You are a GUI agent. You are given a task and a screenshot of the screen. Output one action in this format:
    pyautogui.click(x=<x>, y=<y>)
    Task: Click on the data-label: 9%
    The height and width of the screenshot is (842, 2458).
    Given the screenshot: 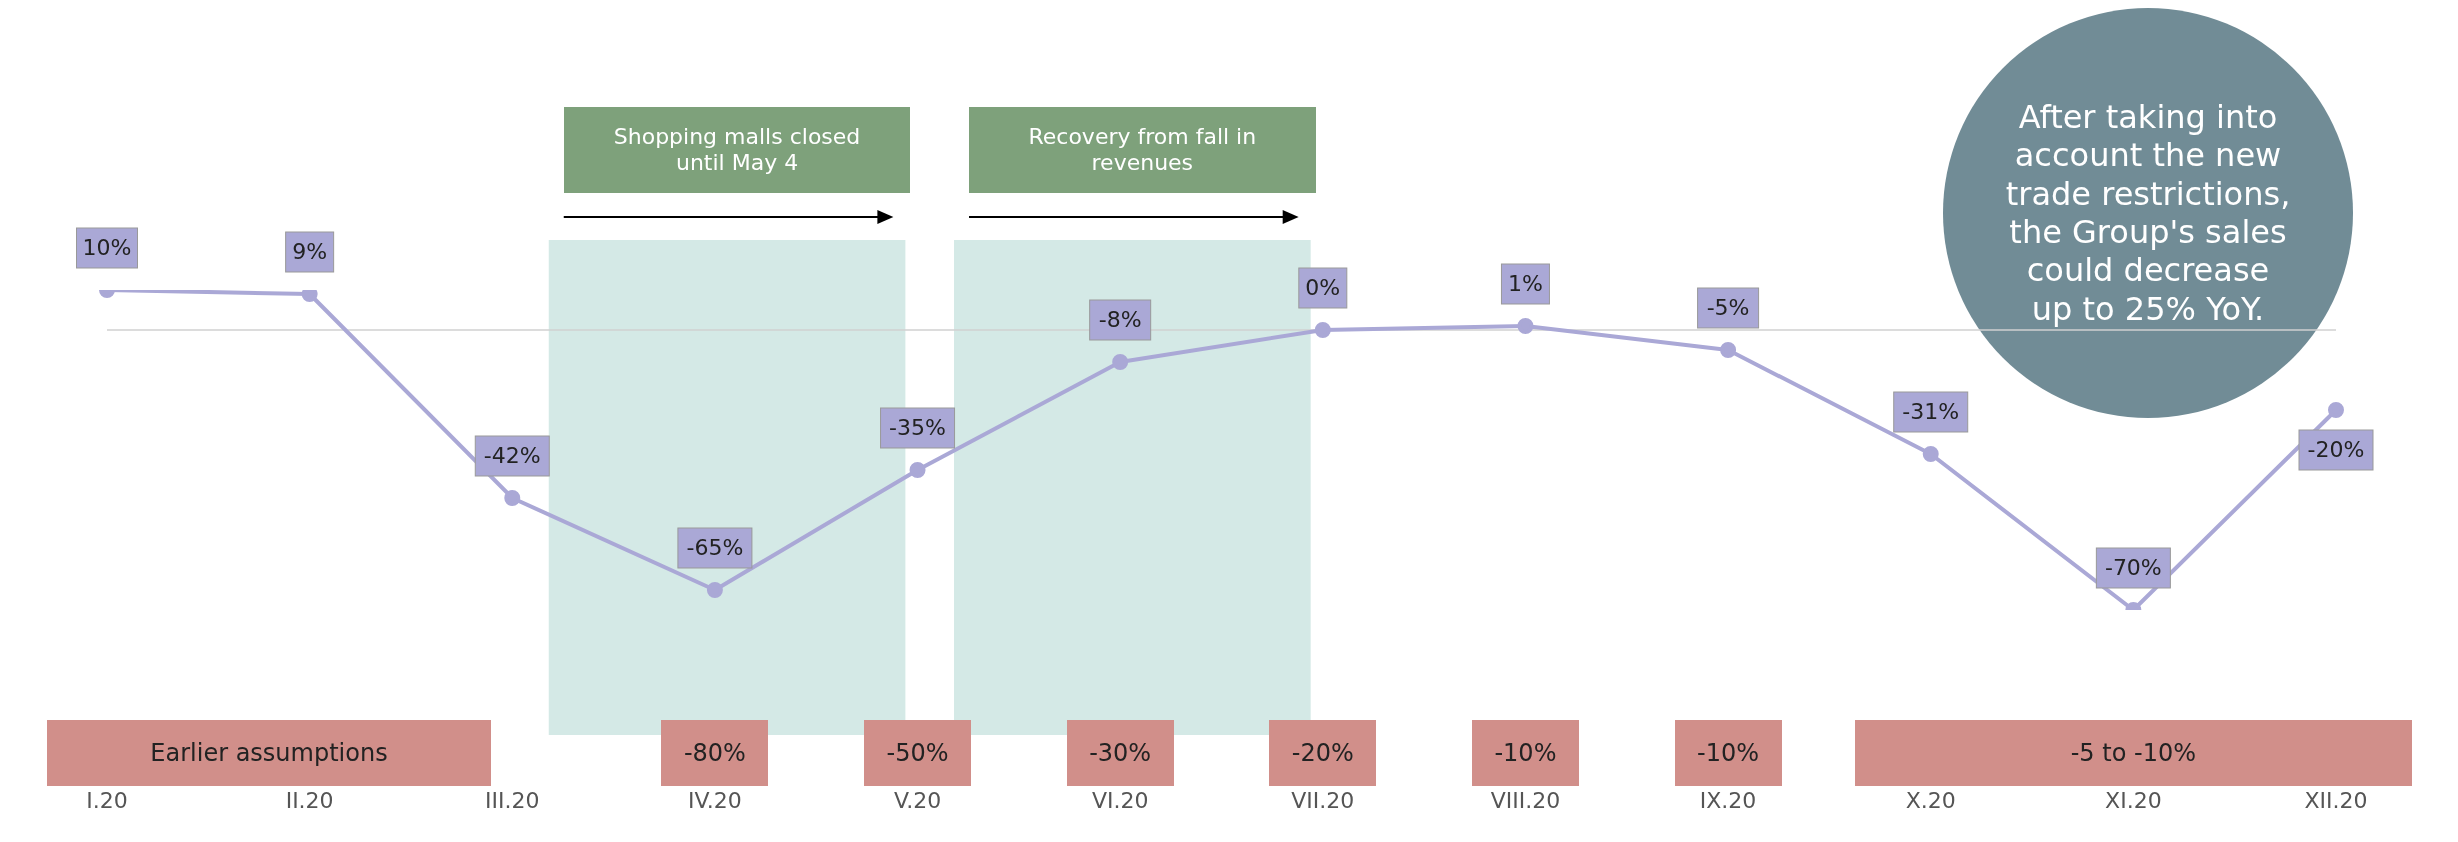 What is the action you would take?
    pyautogui.click(x=310, y=251)
    